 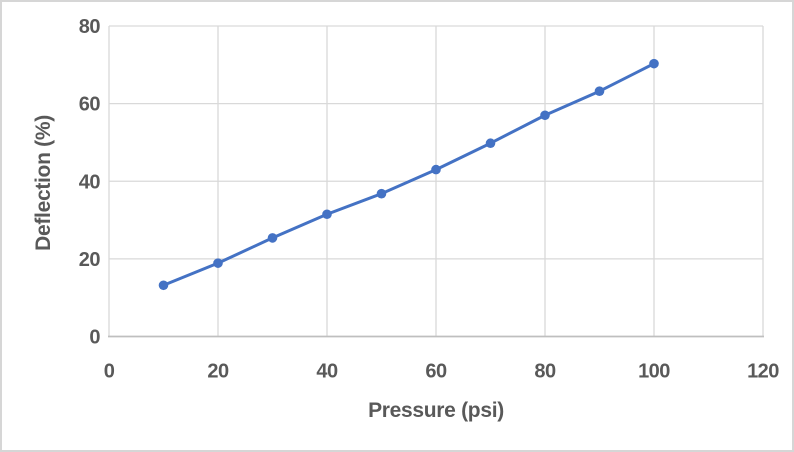 I want to click on x-tick-label: 60, so click(x=436, y=372).